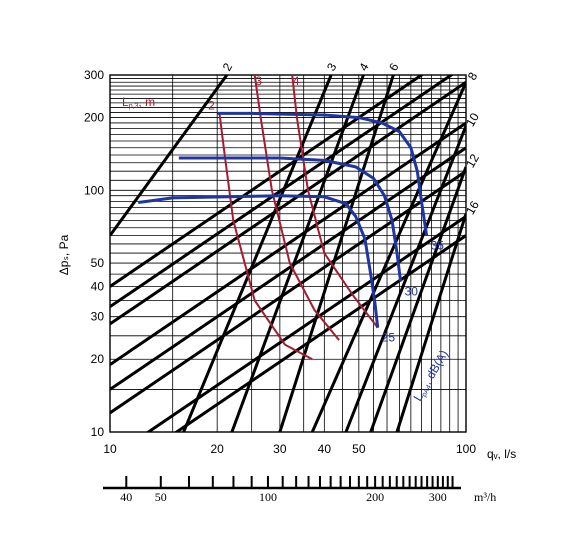 Image resolution: width=570 pixels, height=556 pixels. Describe the element at coordinates (296, 81) in the screenshot. I see `sound-line-label: 4` at that location.